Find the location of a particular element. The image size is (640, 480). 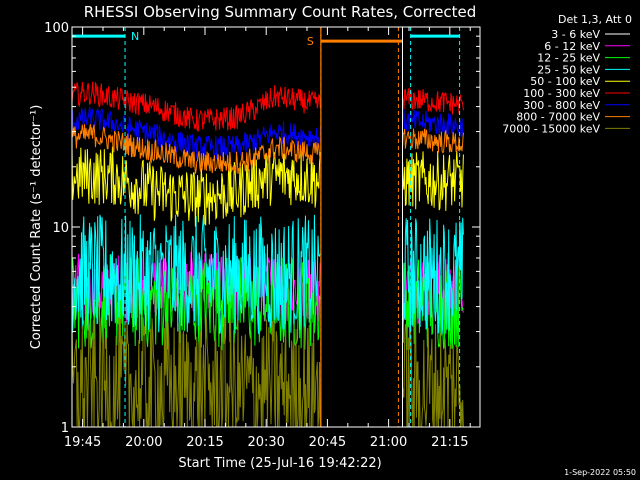

footer-date: 1-Sep-2022 05:50 is located at coordinates (600, 472).